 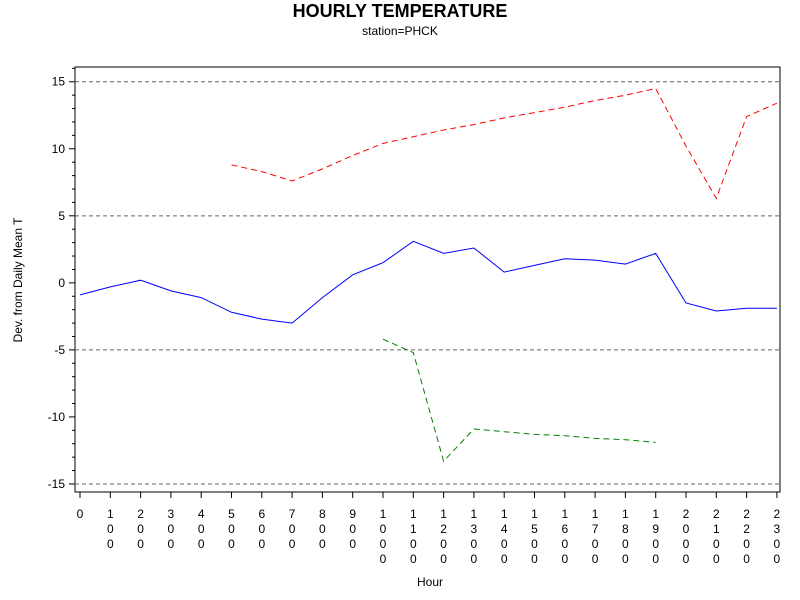 I want to click on y-axis: -15 -10 -5 0 5 10 15, so click(x=61, y=279).